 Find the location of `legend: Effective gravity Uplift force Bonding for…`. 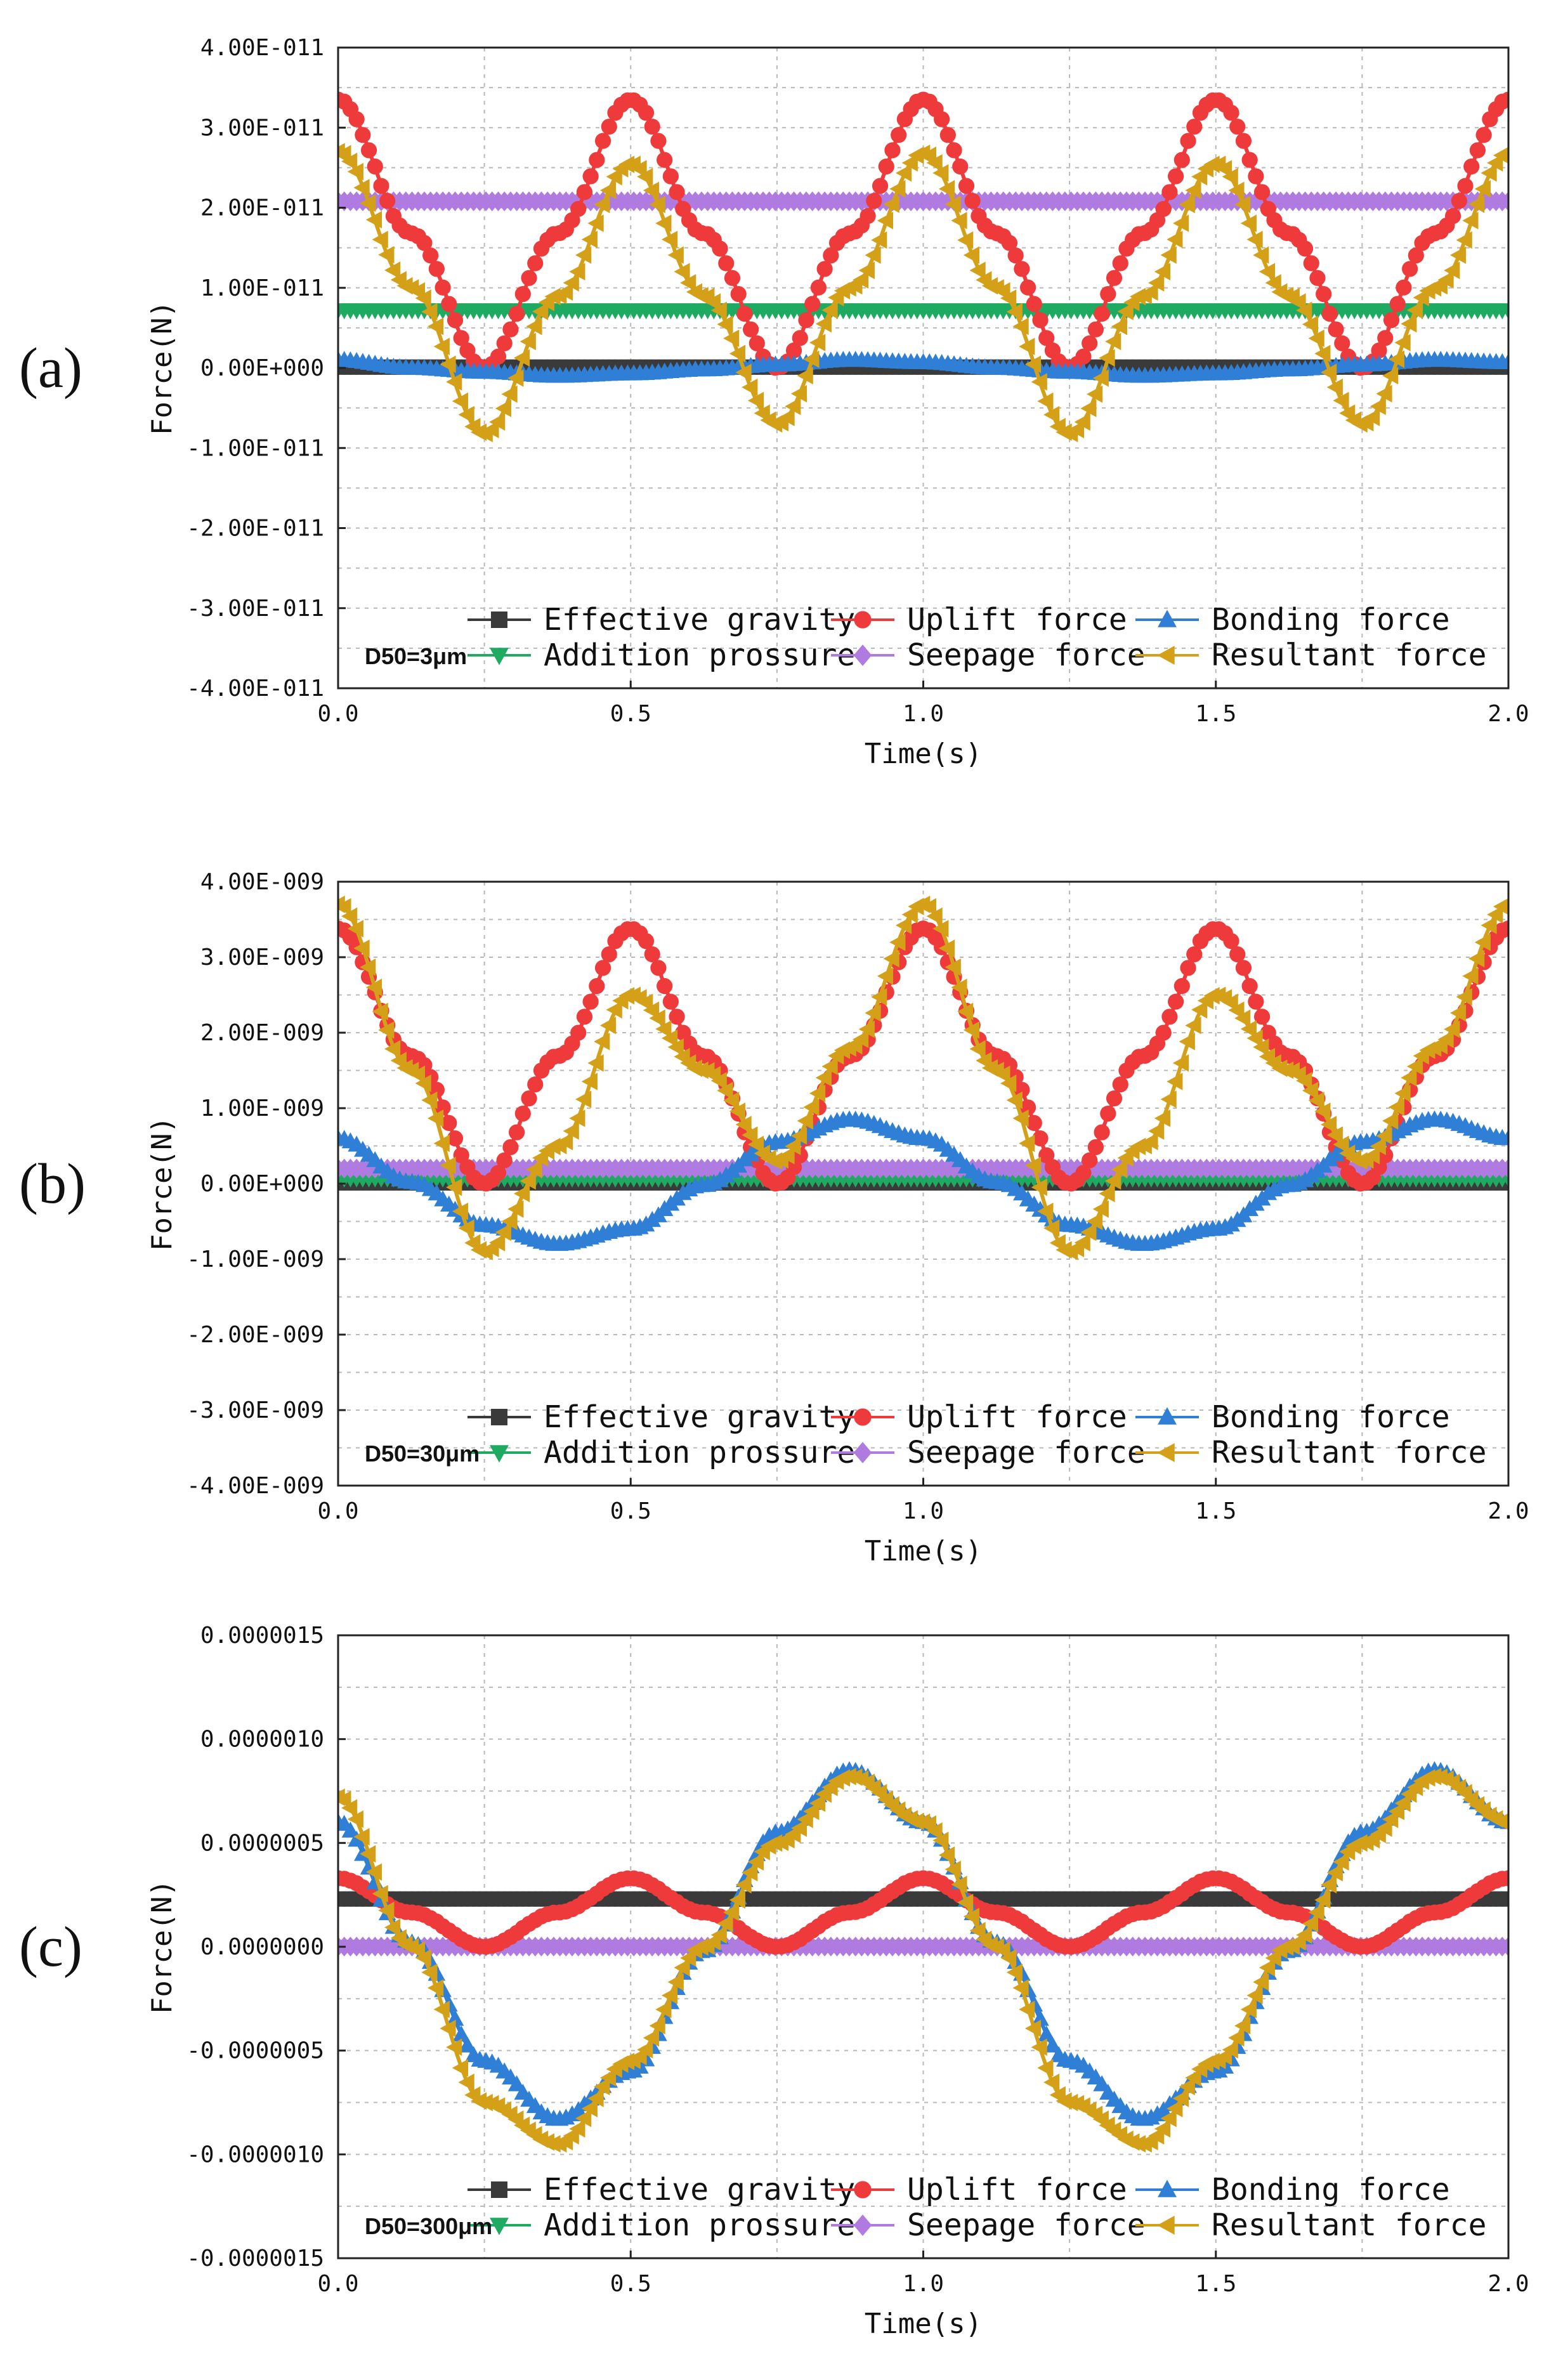

legend: Effective gravity Uplift force Bonding for… is located at coordinates (976, 2207).